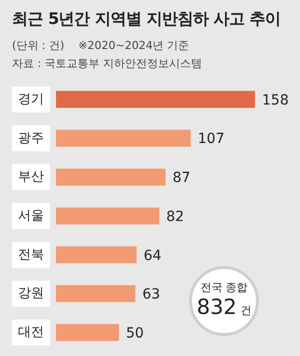 The image size is (300, 356). What do you see at coordinates (31, 138) in the screenshot?
I see `y-tick-label: 광주` at bounding box center [31, 138].